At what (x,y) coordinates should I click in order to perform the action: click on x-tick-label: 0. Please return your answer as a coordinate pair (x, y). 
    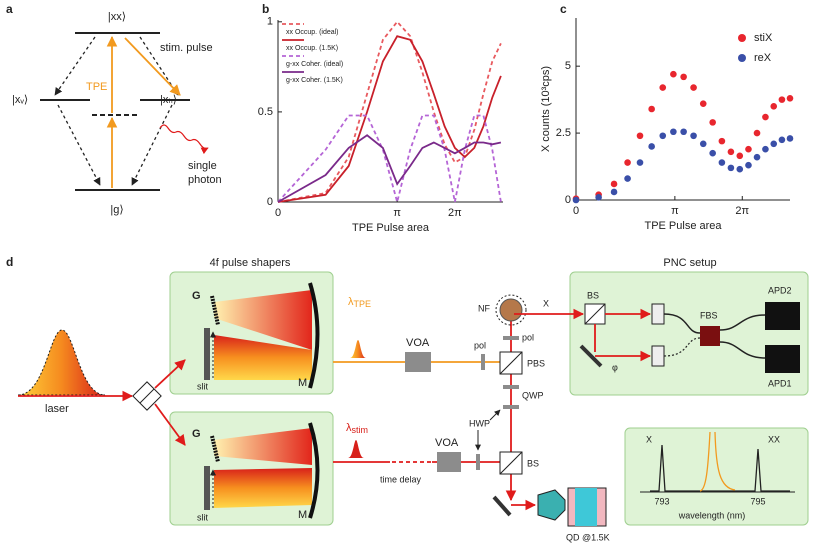
    Looking at the image, I should click on (576, 211).